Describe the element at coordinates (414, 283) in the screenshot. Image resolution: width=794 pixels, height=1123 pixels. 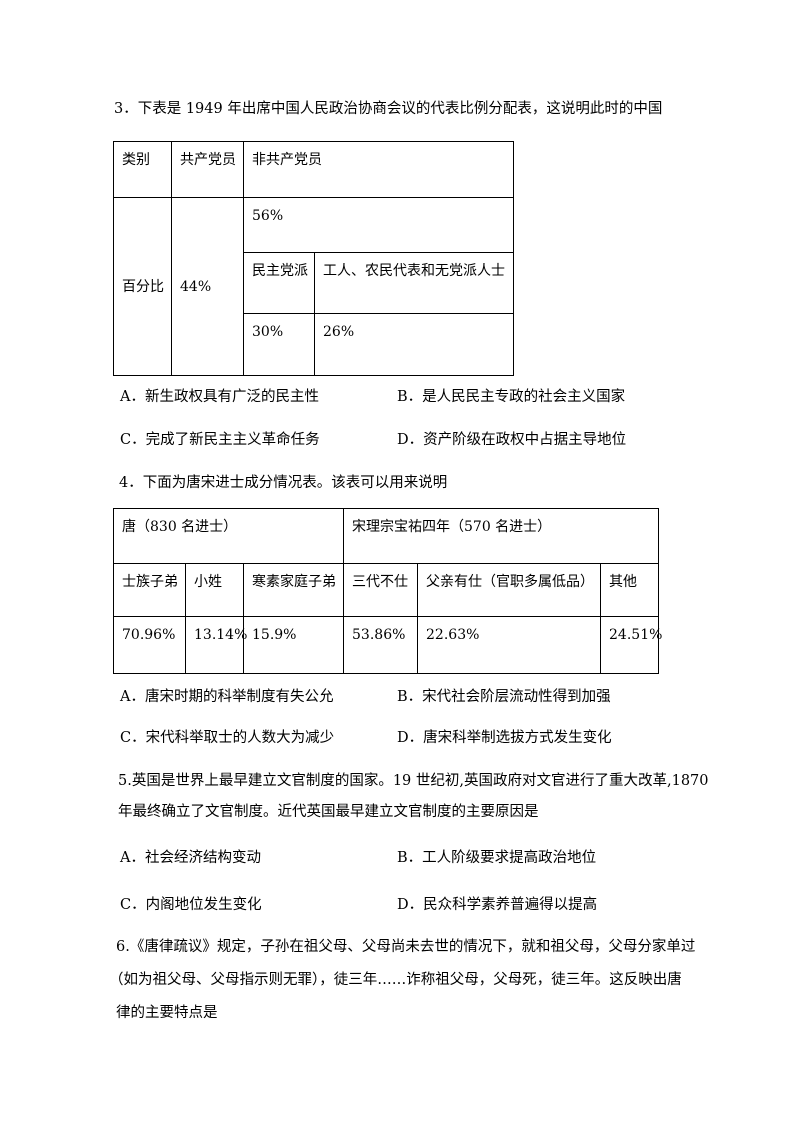
I see `t1-workers-farmers-label: 工人、农民代表和无党派人士` at that location.